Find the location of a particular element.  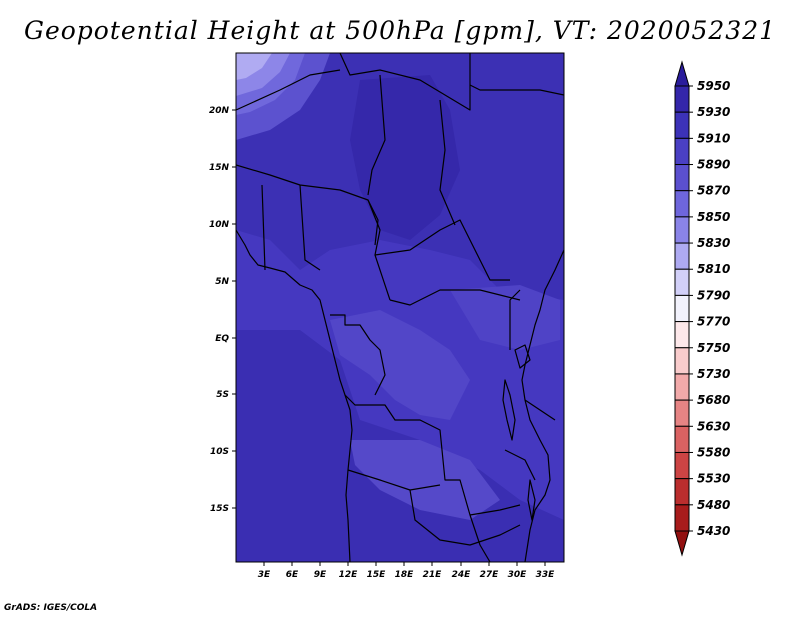

coastline-west-africa is located at coordinates (294, 395).